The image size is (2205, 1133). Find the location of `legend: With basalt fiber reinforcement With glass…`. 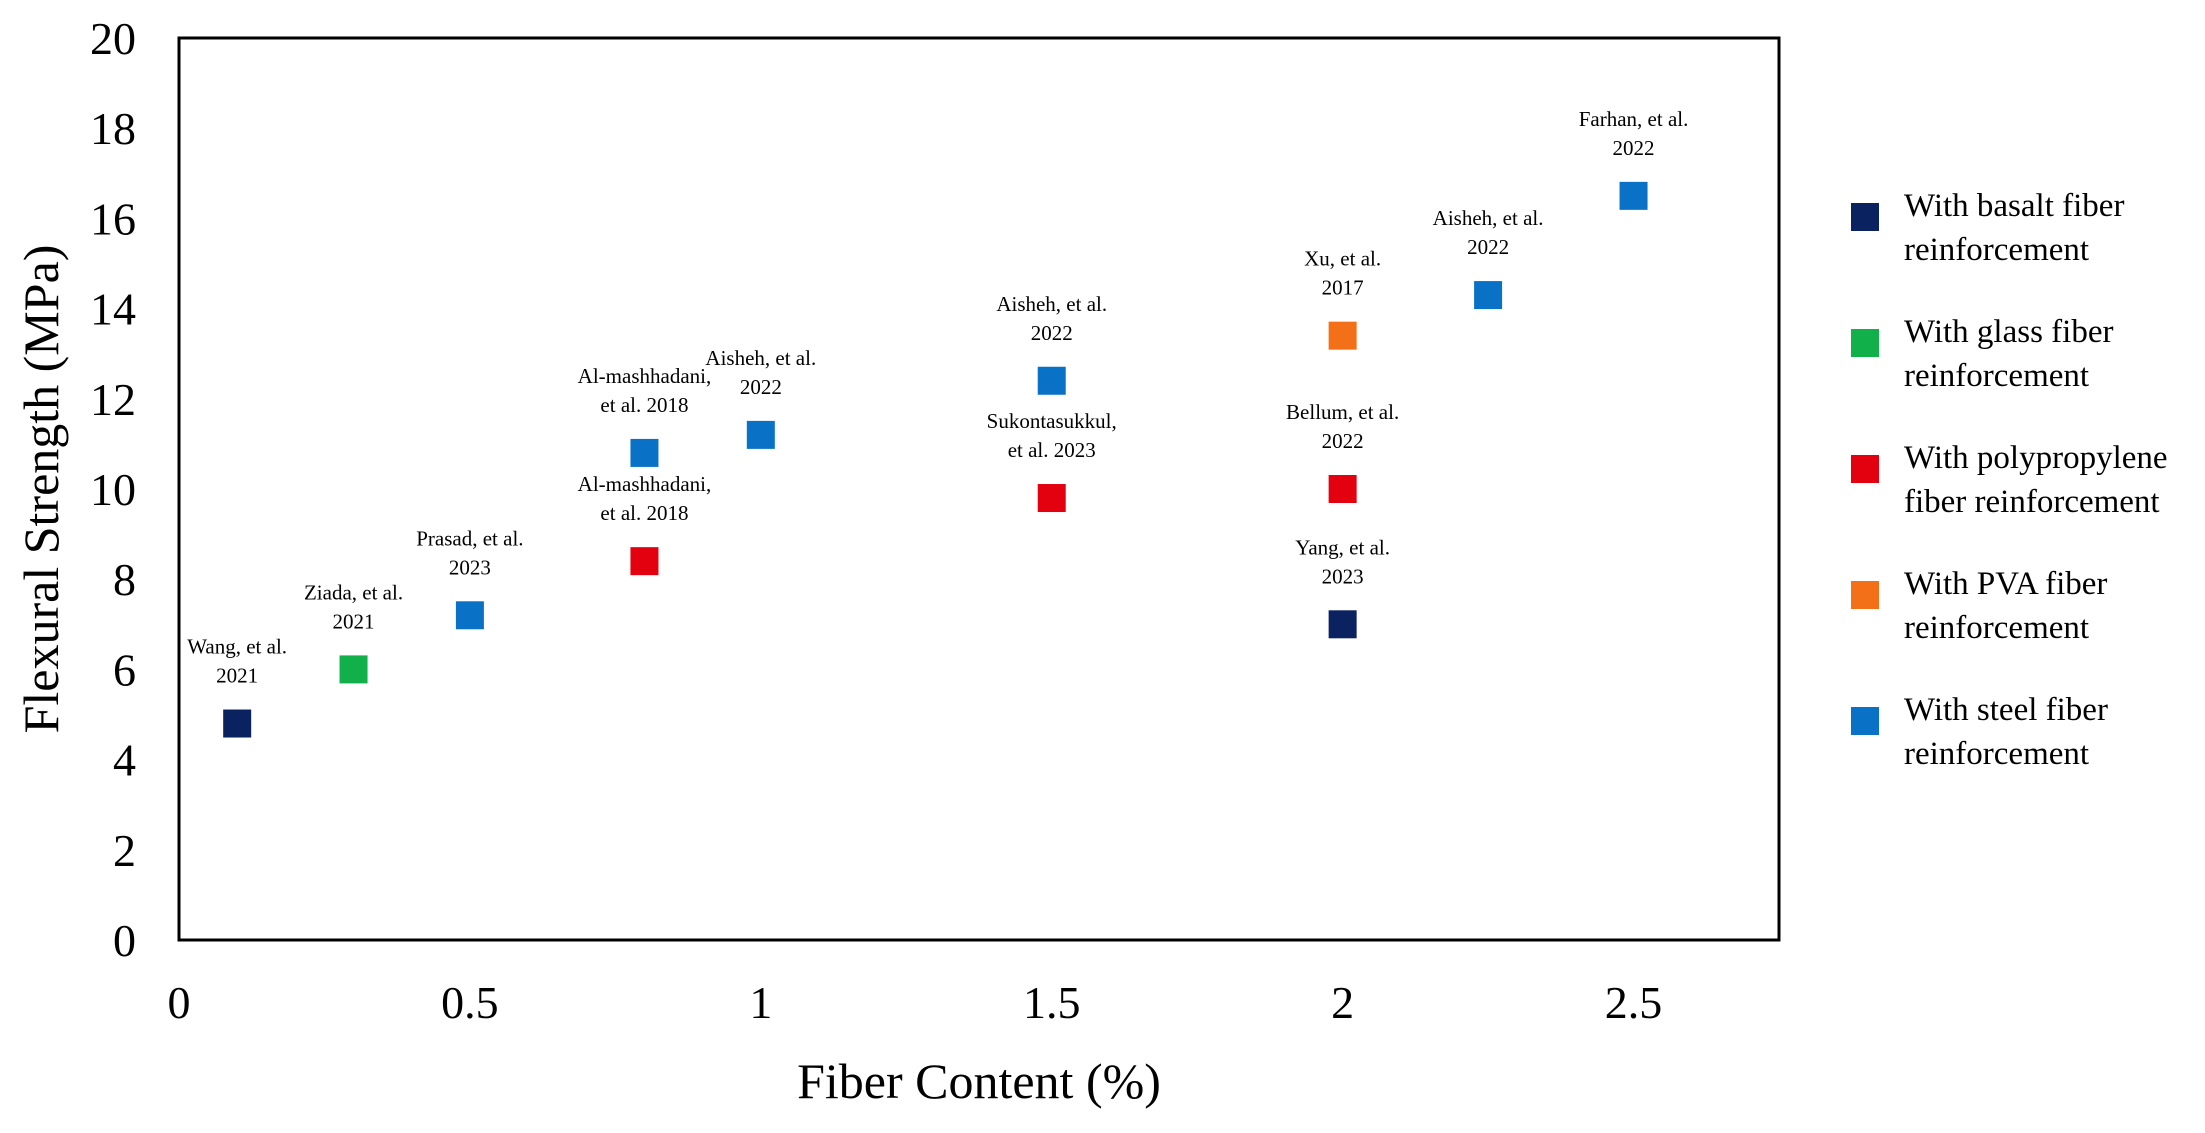

legend: With basalt fiber reinforcement With glass… is located at coordinates (2009, 480).